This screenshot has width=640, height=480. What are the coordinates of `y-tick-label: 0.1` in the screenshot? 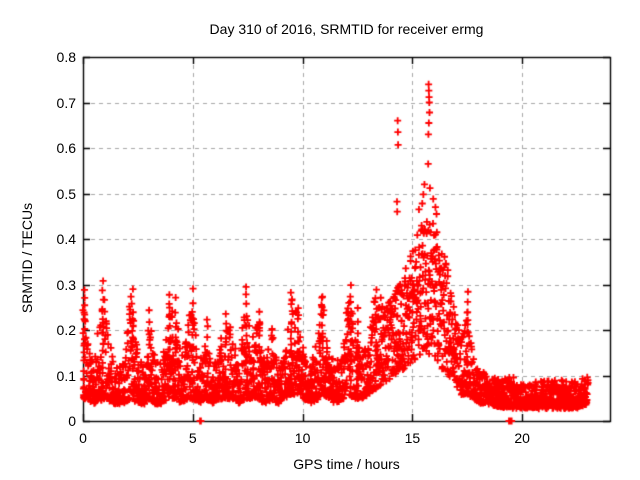 It's located at (66, 375).